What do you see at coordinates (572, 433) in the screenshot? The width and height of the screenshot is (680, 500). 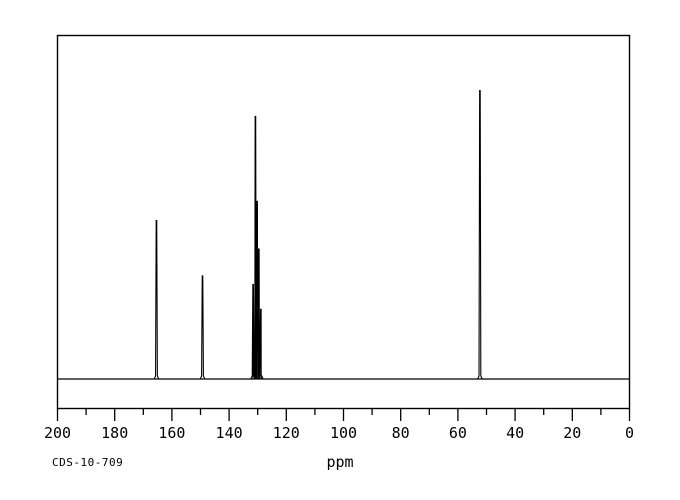 I see `axis-tick-label: 20` at bounding box center [572, 433].